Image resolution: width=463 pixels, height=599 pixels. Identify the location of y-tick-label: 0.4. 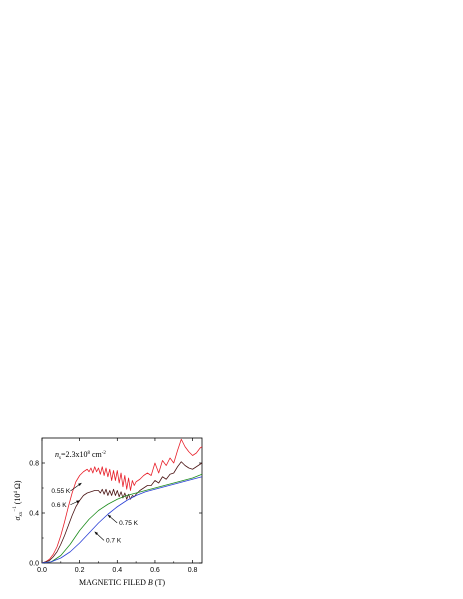
(34, 514).